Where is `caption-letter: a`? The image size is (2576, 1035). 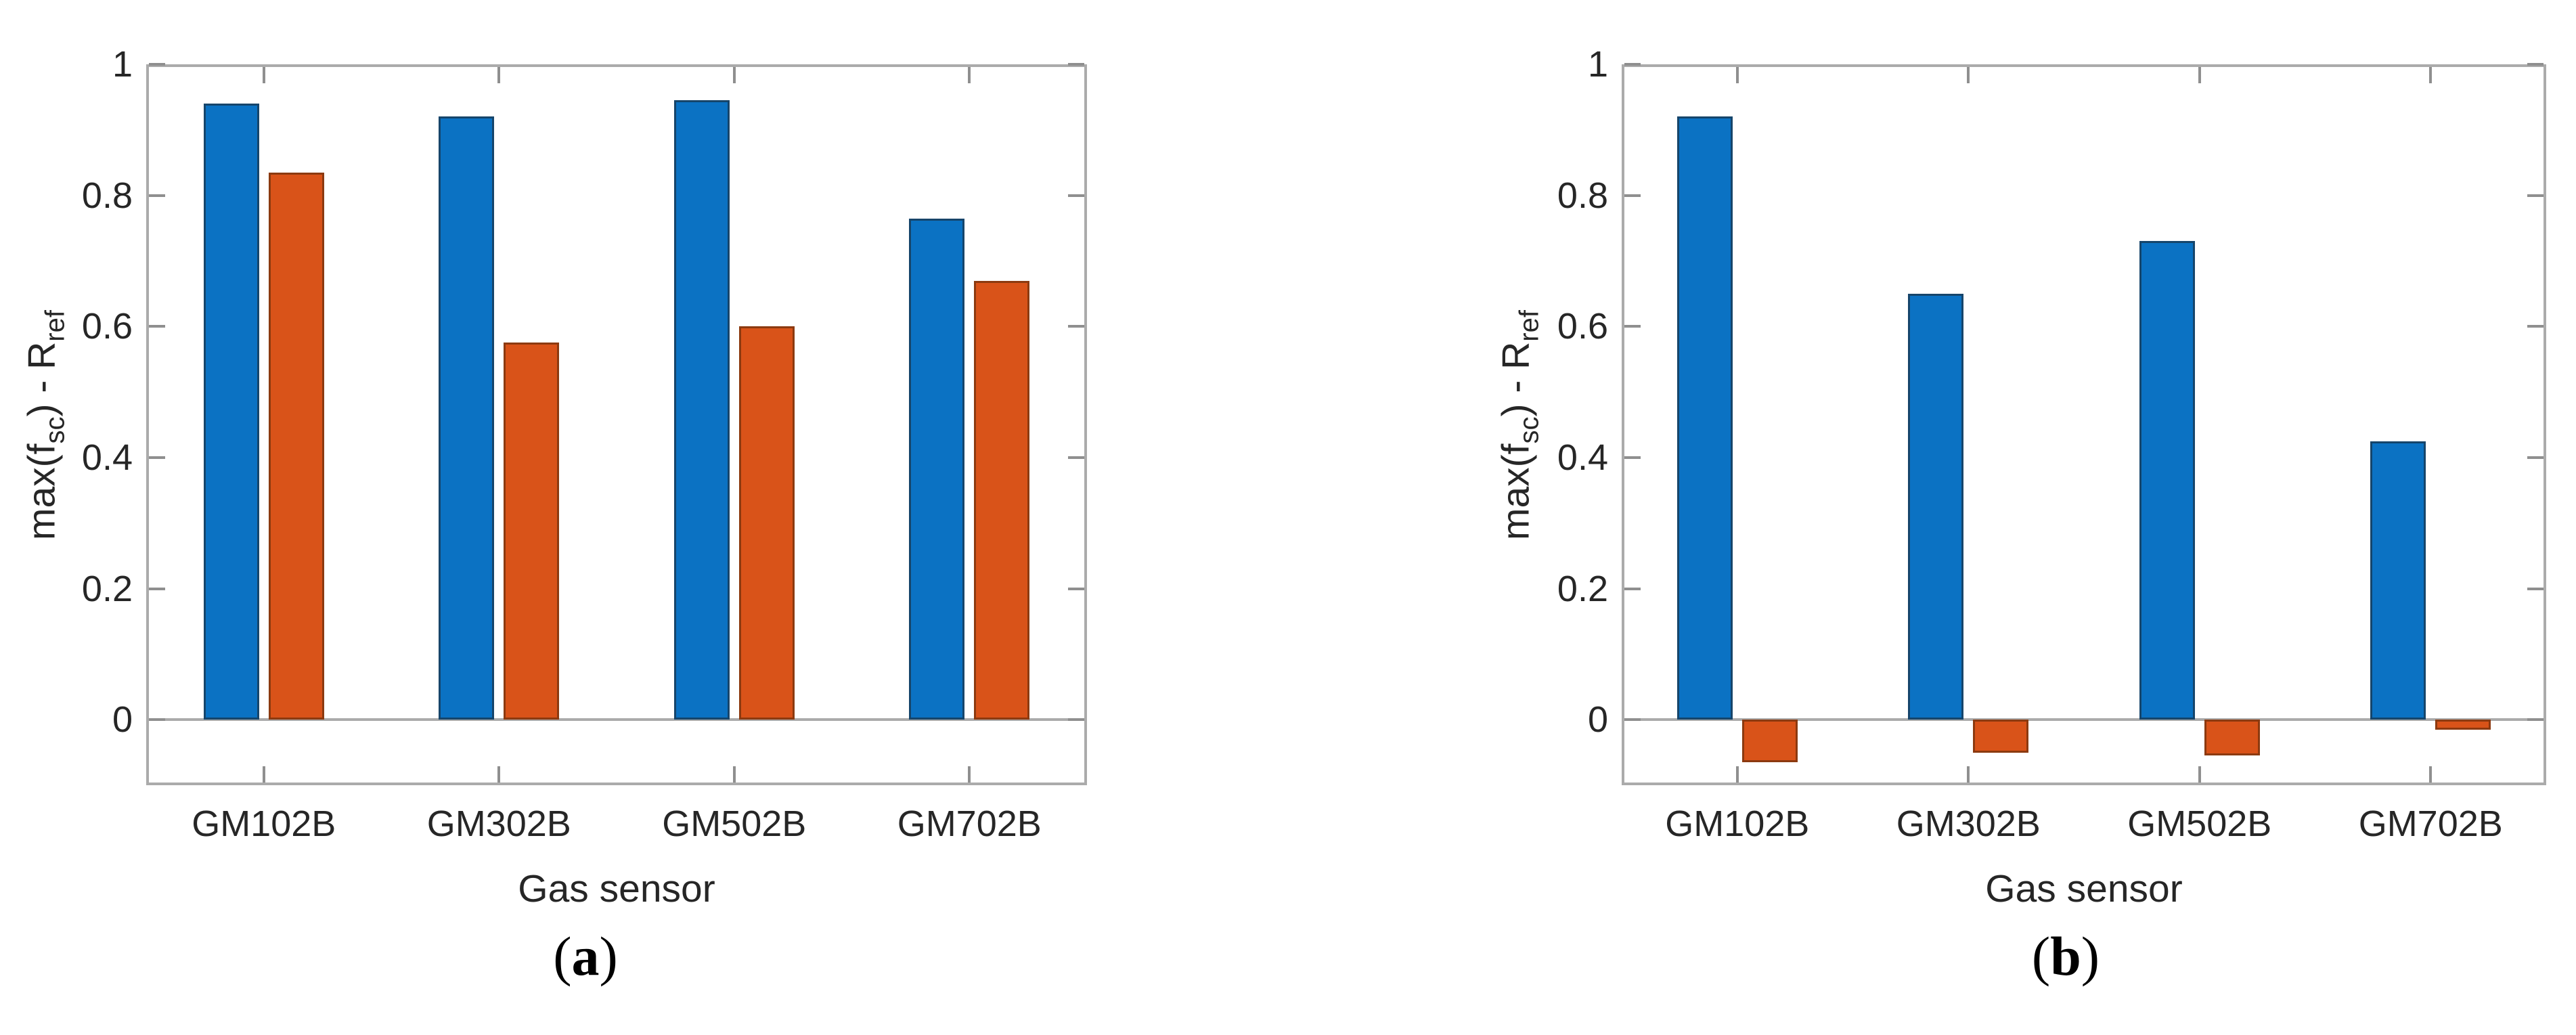 caption-letter: a is located at coordinates (585, 956).